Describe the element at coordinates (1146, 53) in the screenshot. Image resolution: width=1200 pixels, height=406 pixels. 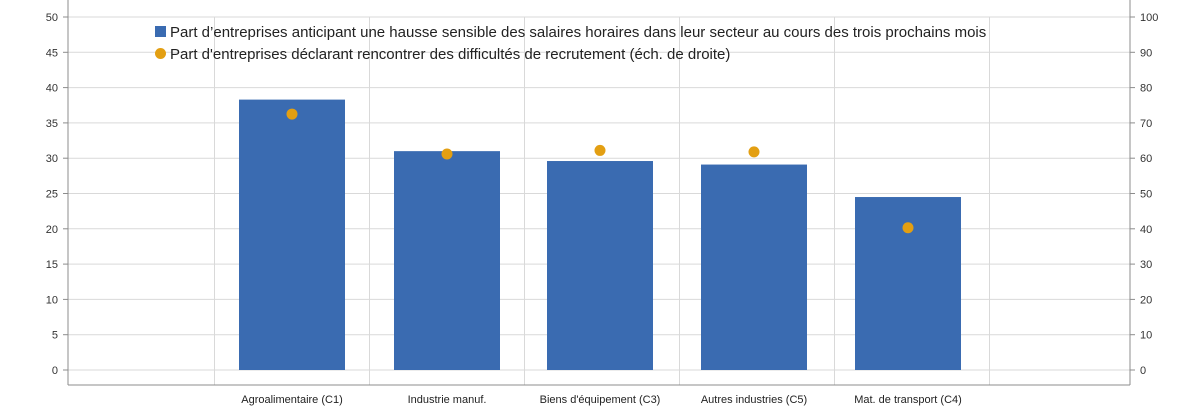
I see `y-right-tick-label: 90` at that location.